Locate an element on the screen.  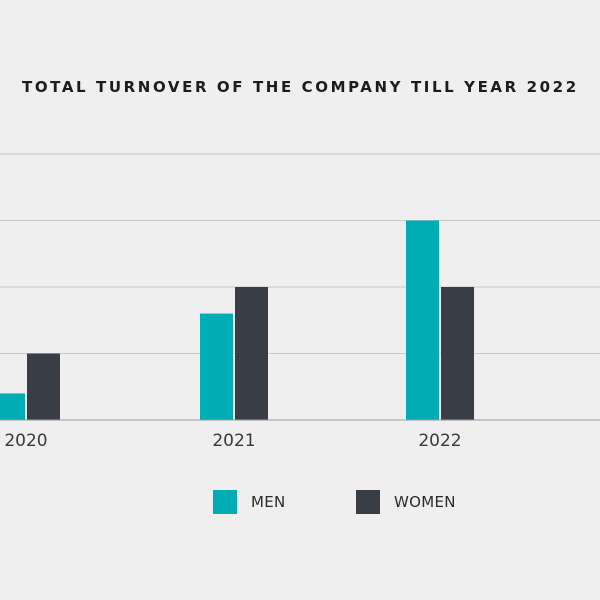
bar-women-2022 is located at coordinates (457, 353).